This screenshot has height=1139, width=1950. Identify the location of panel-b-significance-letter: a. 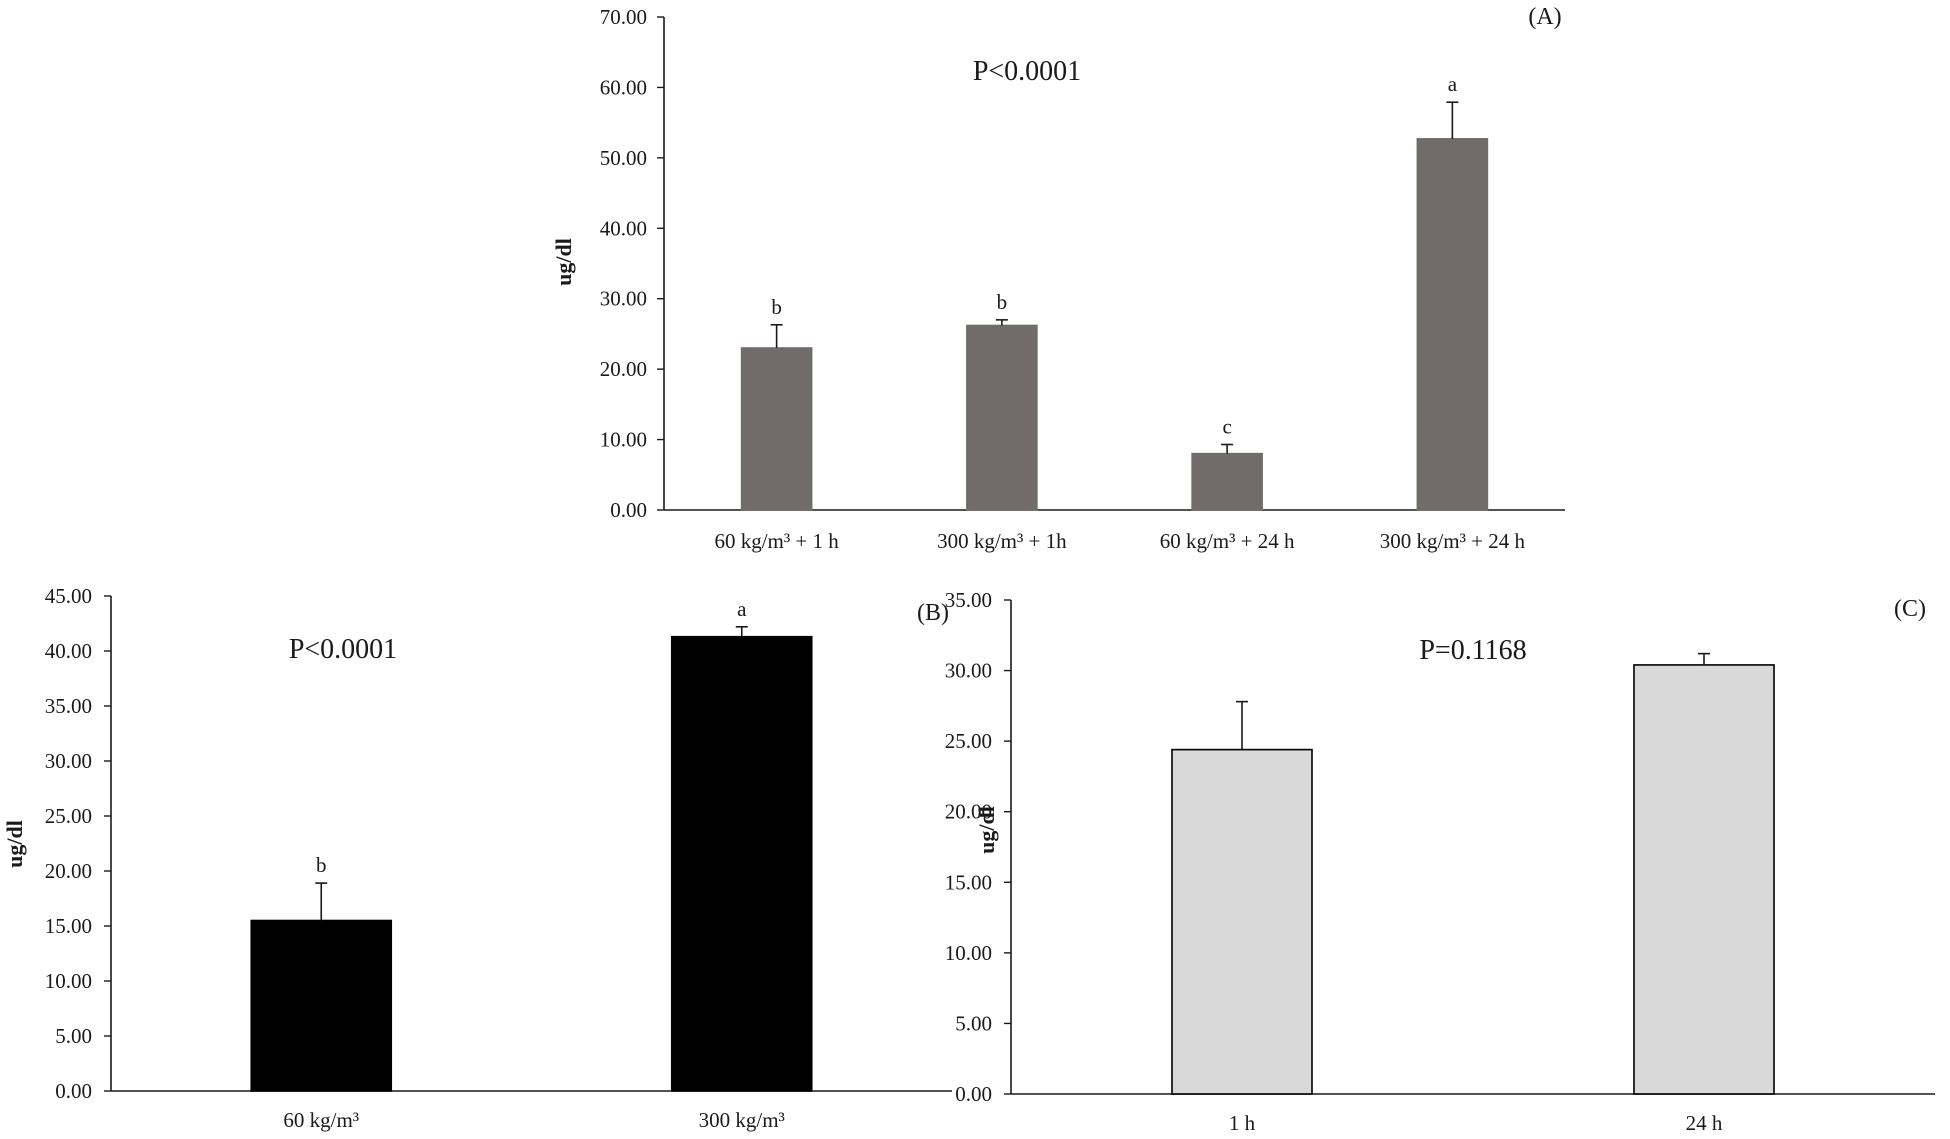
(742, 609).